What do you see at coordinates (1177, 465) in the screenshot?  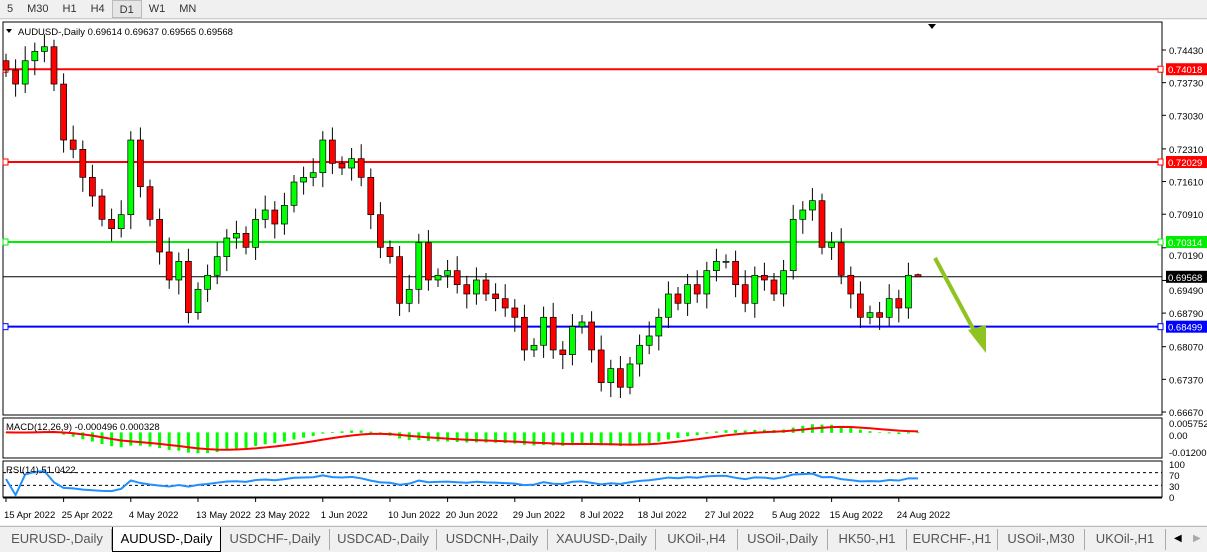 I see `rsi-axis-label: 100` at bounding box center [1177, 465].